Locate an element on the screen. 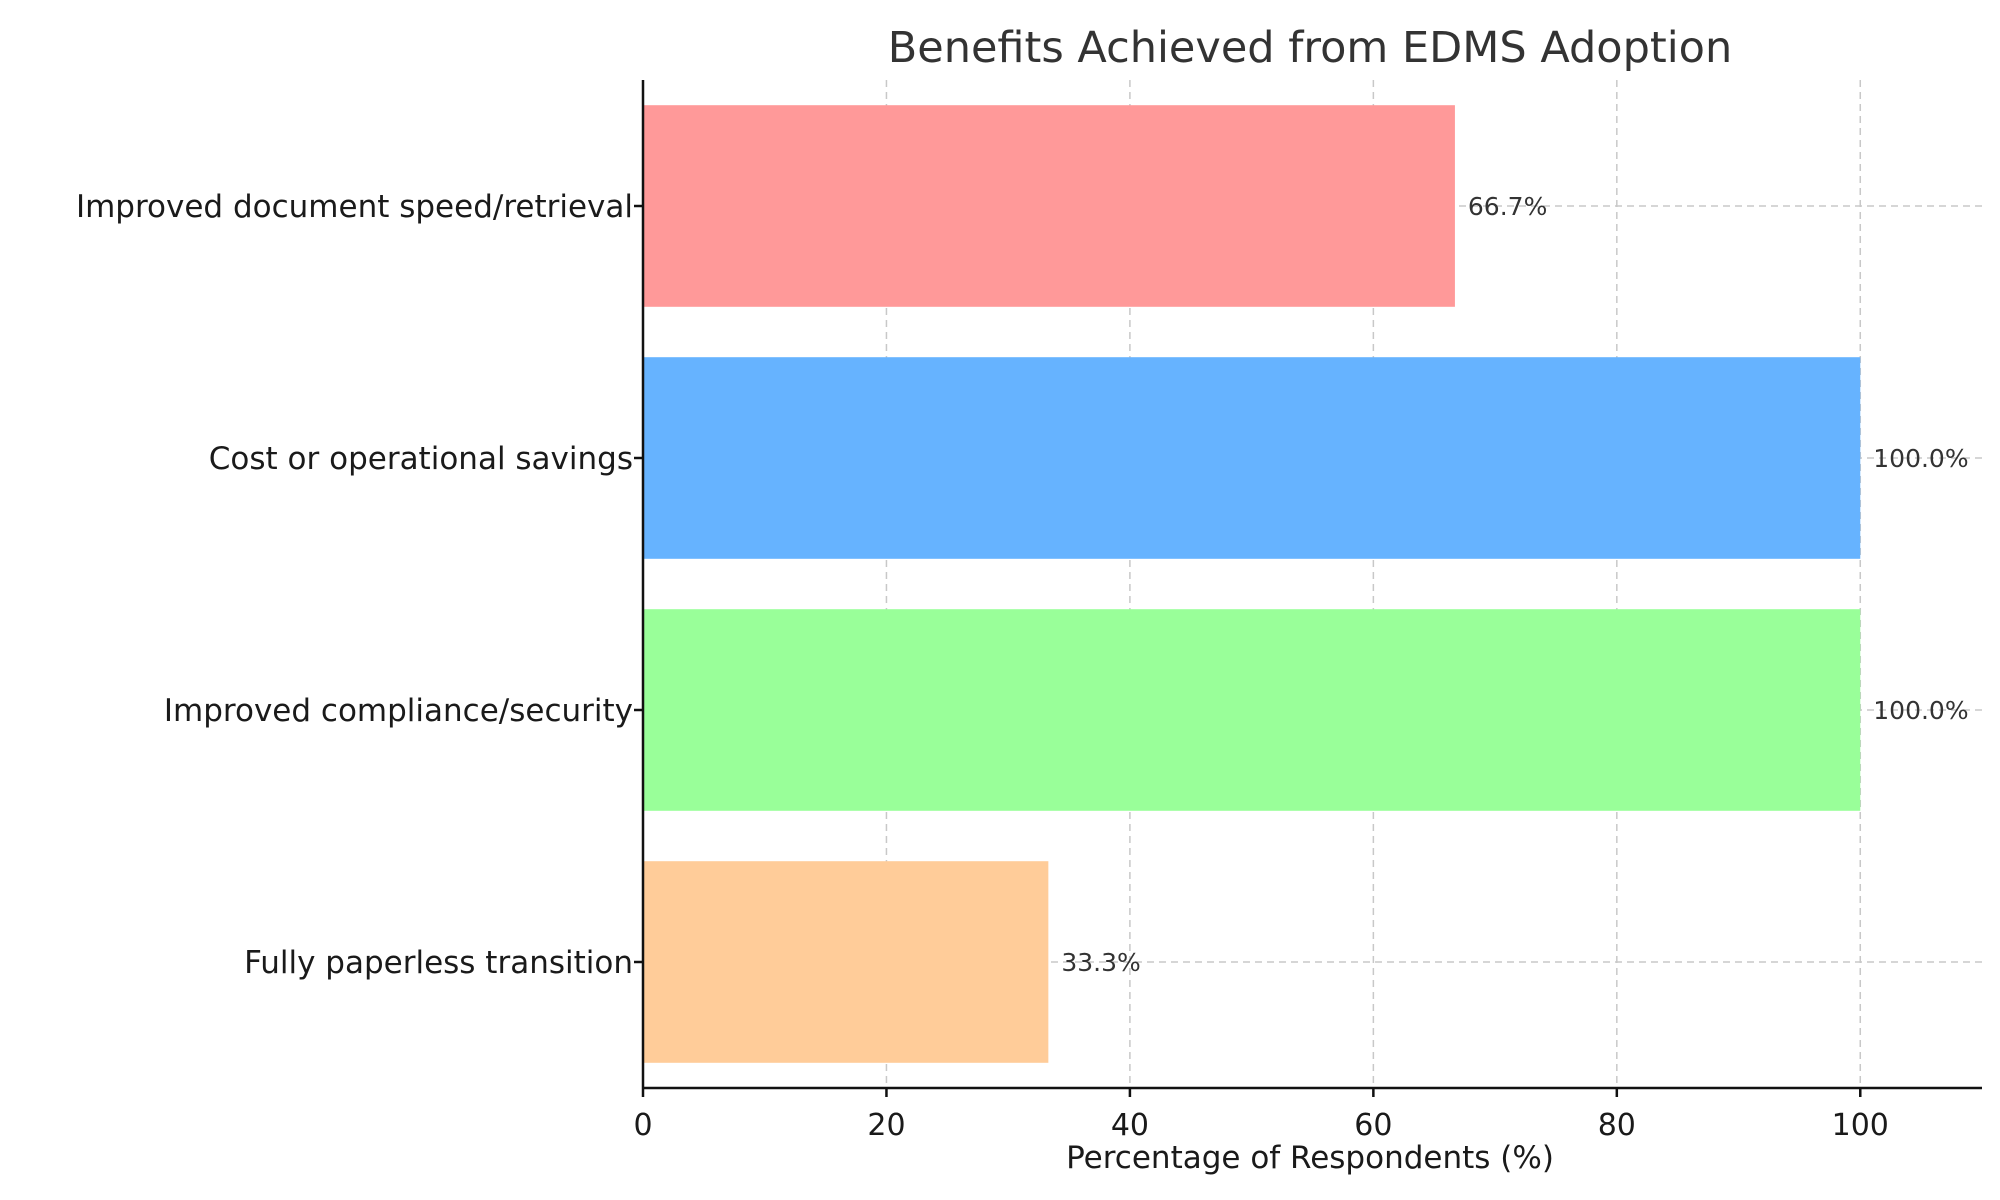 Image resolution: width=2000 pixels, height=1200 pixels. category-label: Improved document speed/retrieval is located at coordinates (354, 207).